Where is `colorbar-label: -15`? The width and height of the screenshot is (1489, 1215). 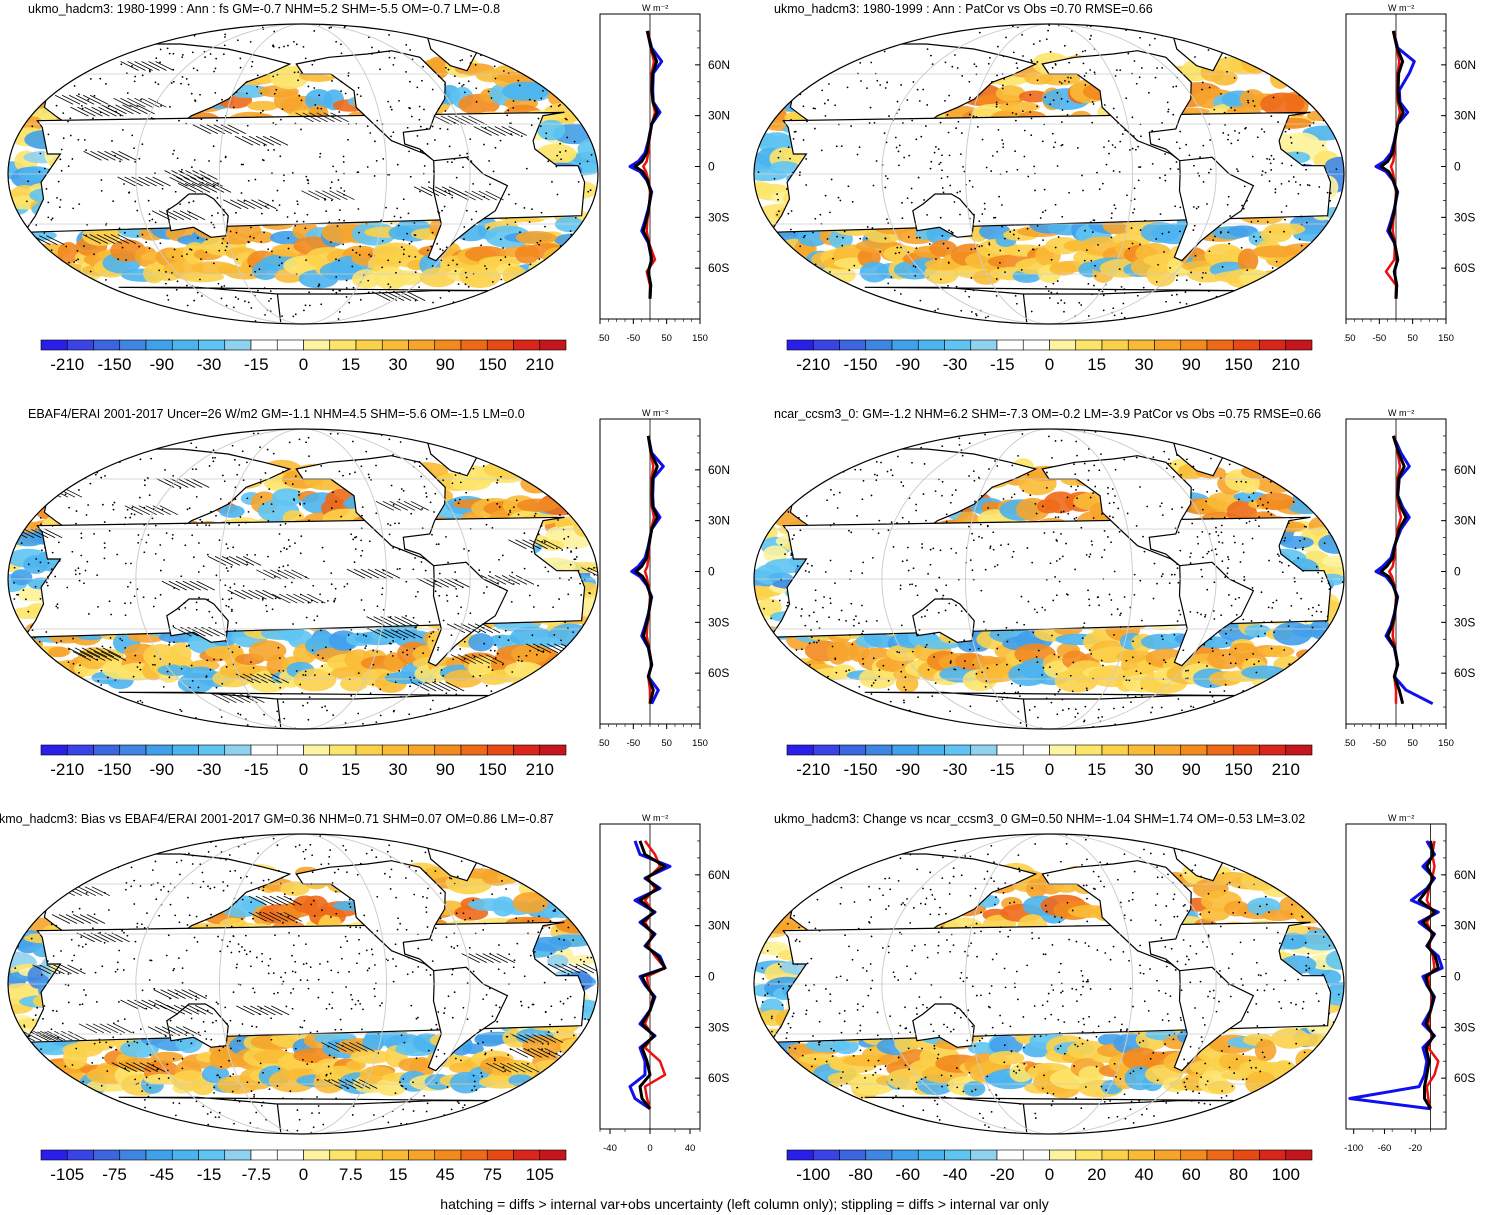
colorbar-label: -15 is located at coordinates (256, 769).